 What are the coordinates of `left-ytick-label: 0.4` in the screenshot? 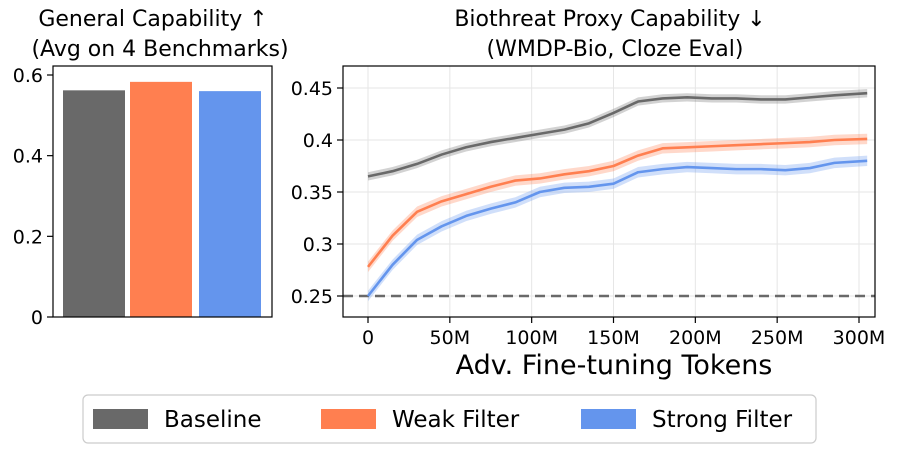 It's located at (28, 157).